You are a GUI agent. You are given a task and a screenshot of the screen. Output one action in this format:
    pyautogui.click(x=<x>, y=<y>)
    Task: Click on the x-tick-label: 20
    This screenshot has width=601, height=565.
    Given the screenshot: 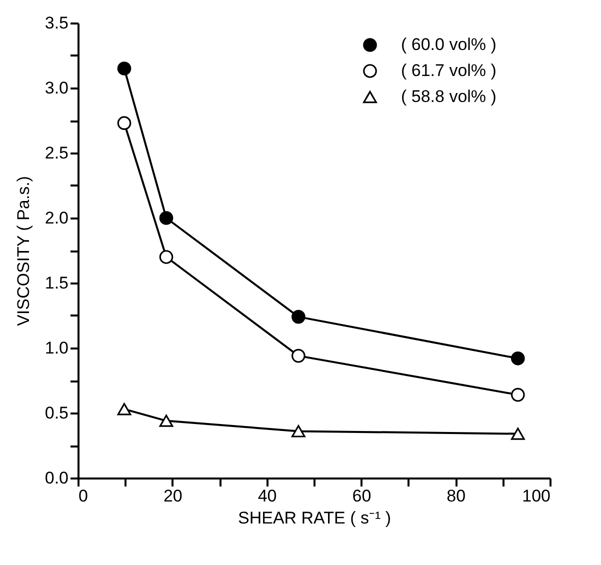 What is the action you would take?
    pyautogui.click(x=172, y=496)
    